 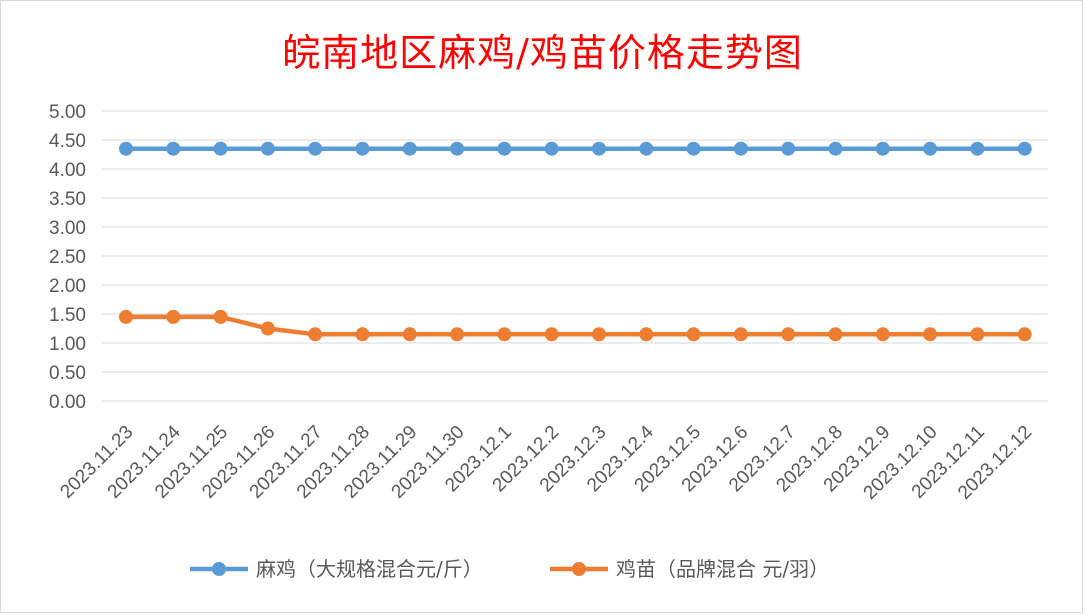 I want to click on y-tick-label: 3.50, so click(x=67, y=199).